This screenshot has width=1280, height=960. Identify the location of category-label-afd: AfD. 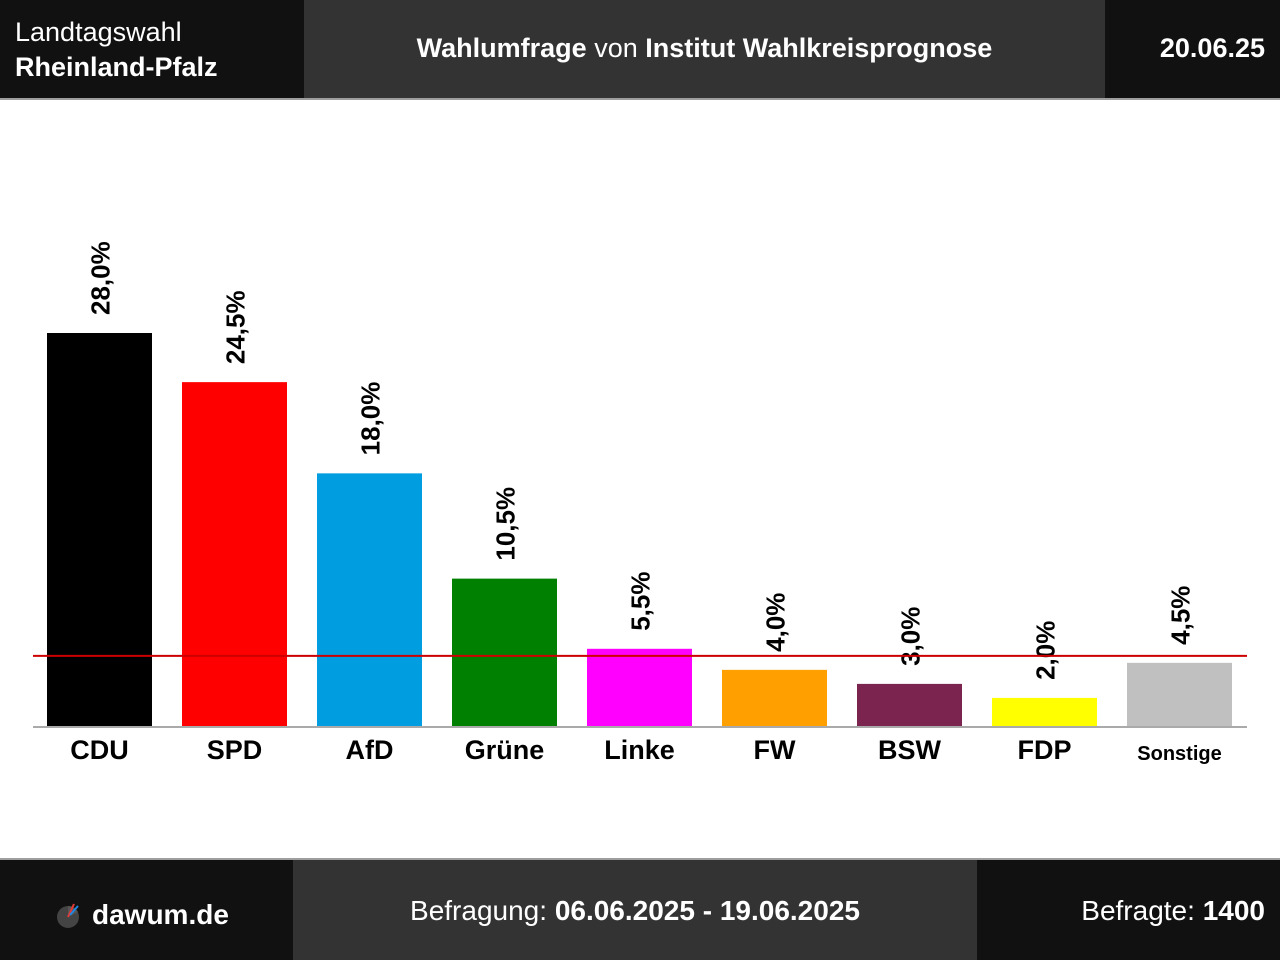
(370, 750).